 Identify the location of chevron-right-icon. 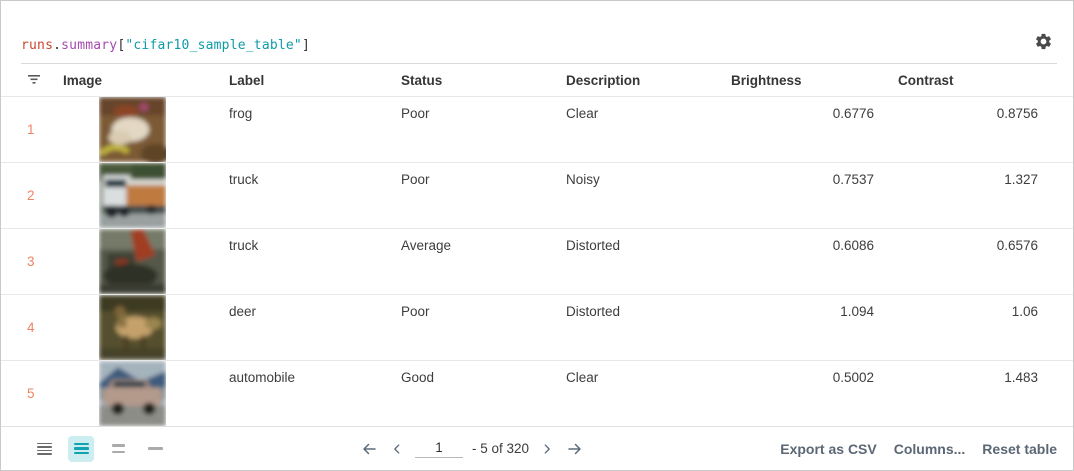
(547, 448).